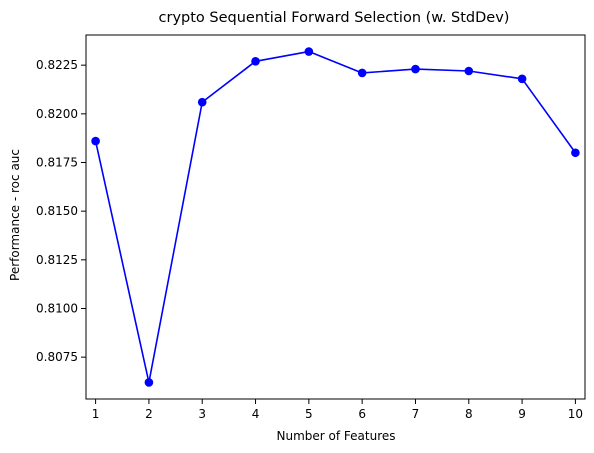 Image resolution: width=594 pixels, height=453 pixels. What do you see at coordinates (202, 414) in the screenshot?
I see `x-tick-label: 3` at bounding box center [202, 414].